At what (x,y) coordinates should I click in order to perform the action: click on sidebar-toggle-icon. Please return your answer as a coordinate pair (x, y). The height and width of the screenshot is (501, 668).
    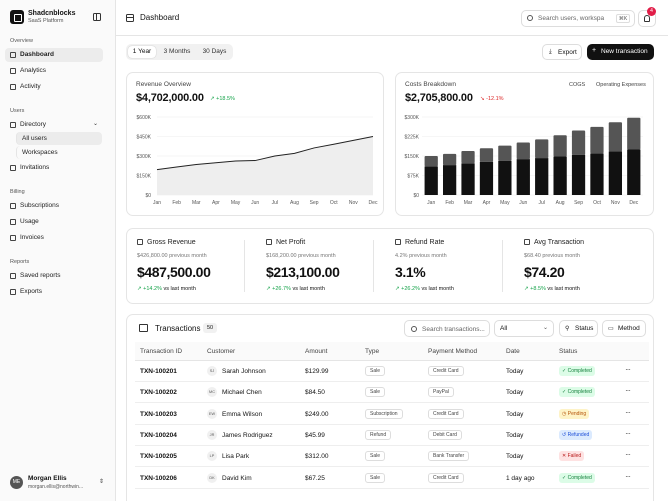
    Looking at the image, I should click on (97, 17).